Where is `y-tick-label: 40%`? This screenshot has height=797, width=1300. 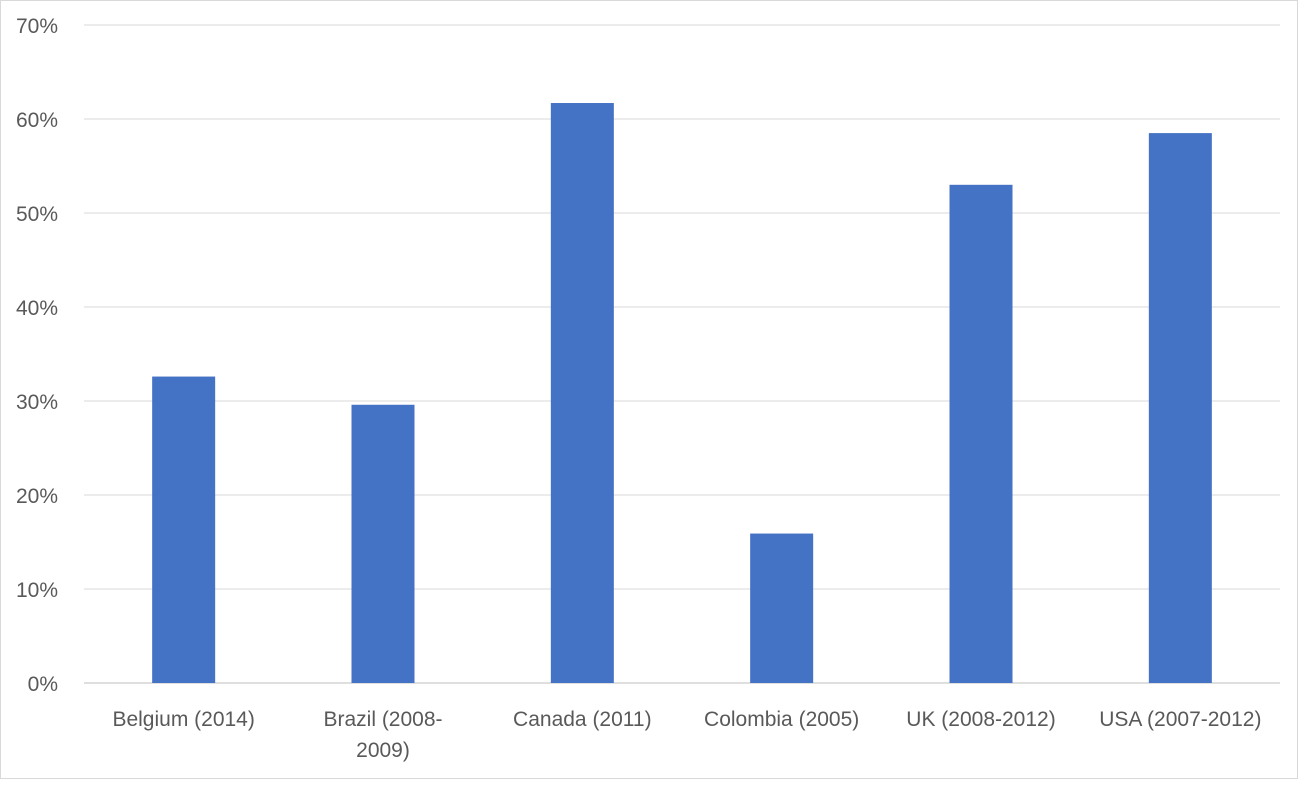
y-tick-label: 40% is located at coordinates (37, 308).